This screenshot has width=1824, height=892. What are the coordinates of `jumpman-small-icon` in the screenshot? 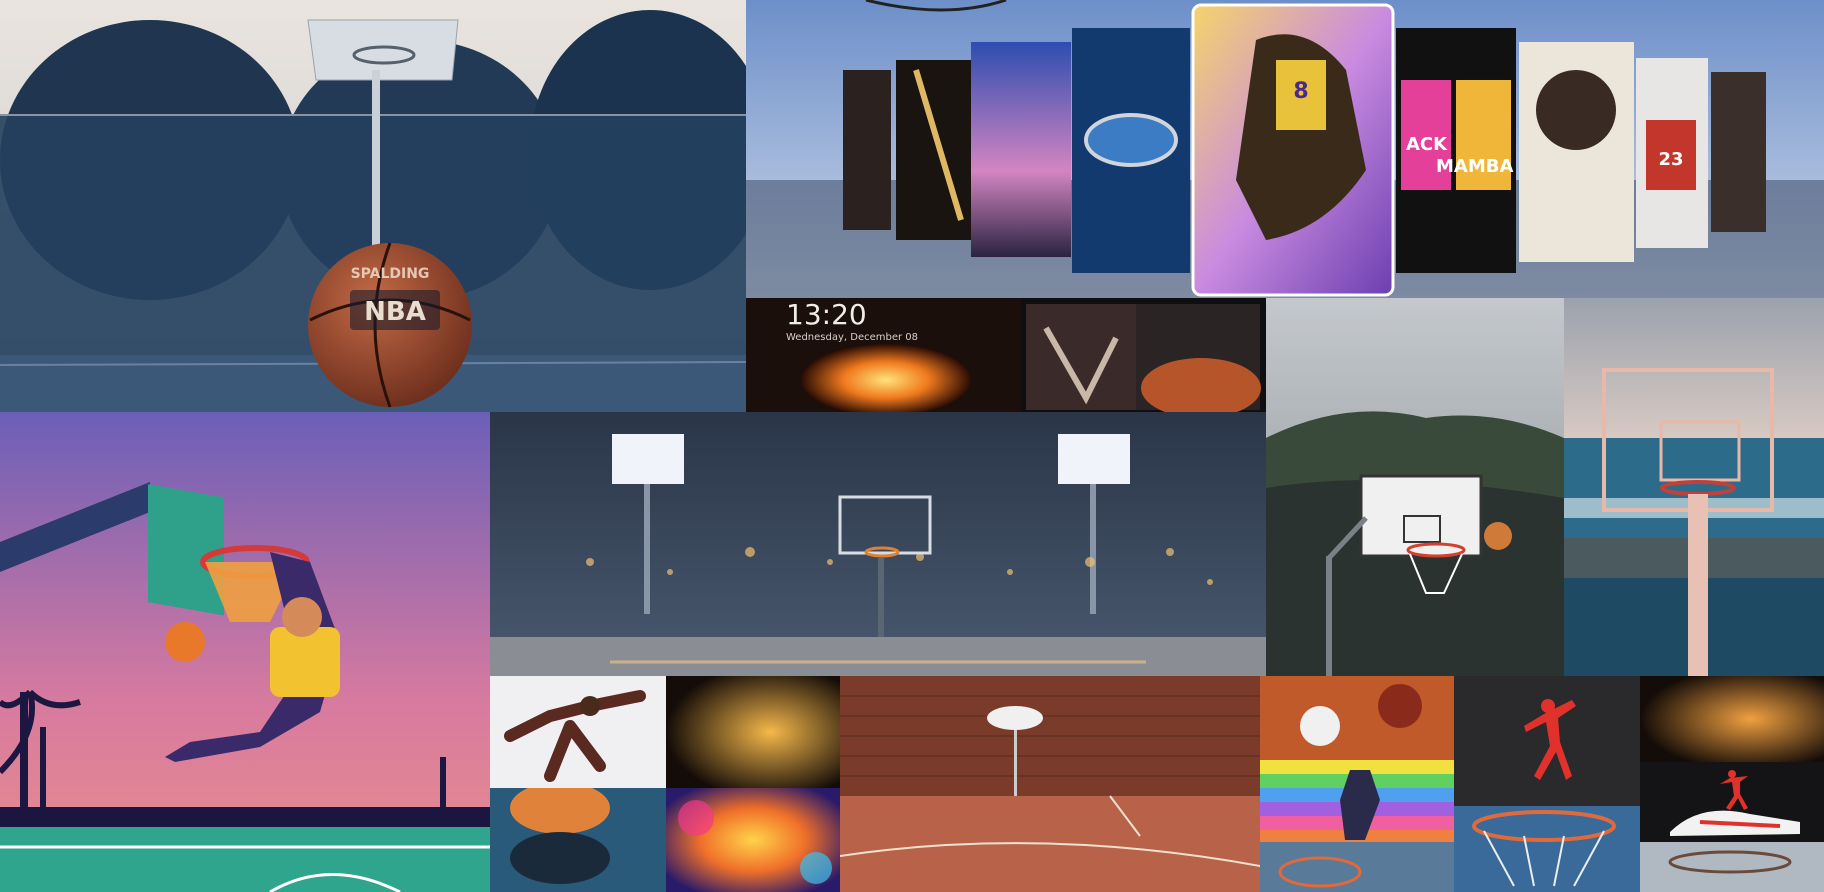 It's located at (1734, 790).